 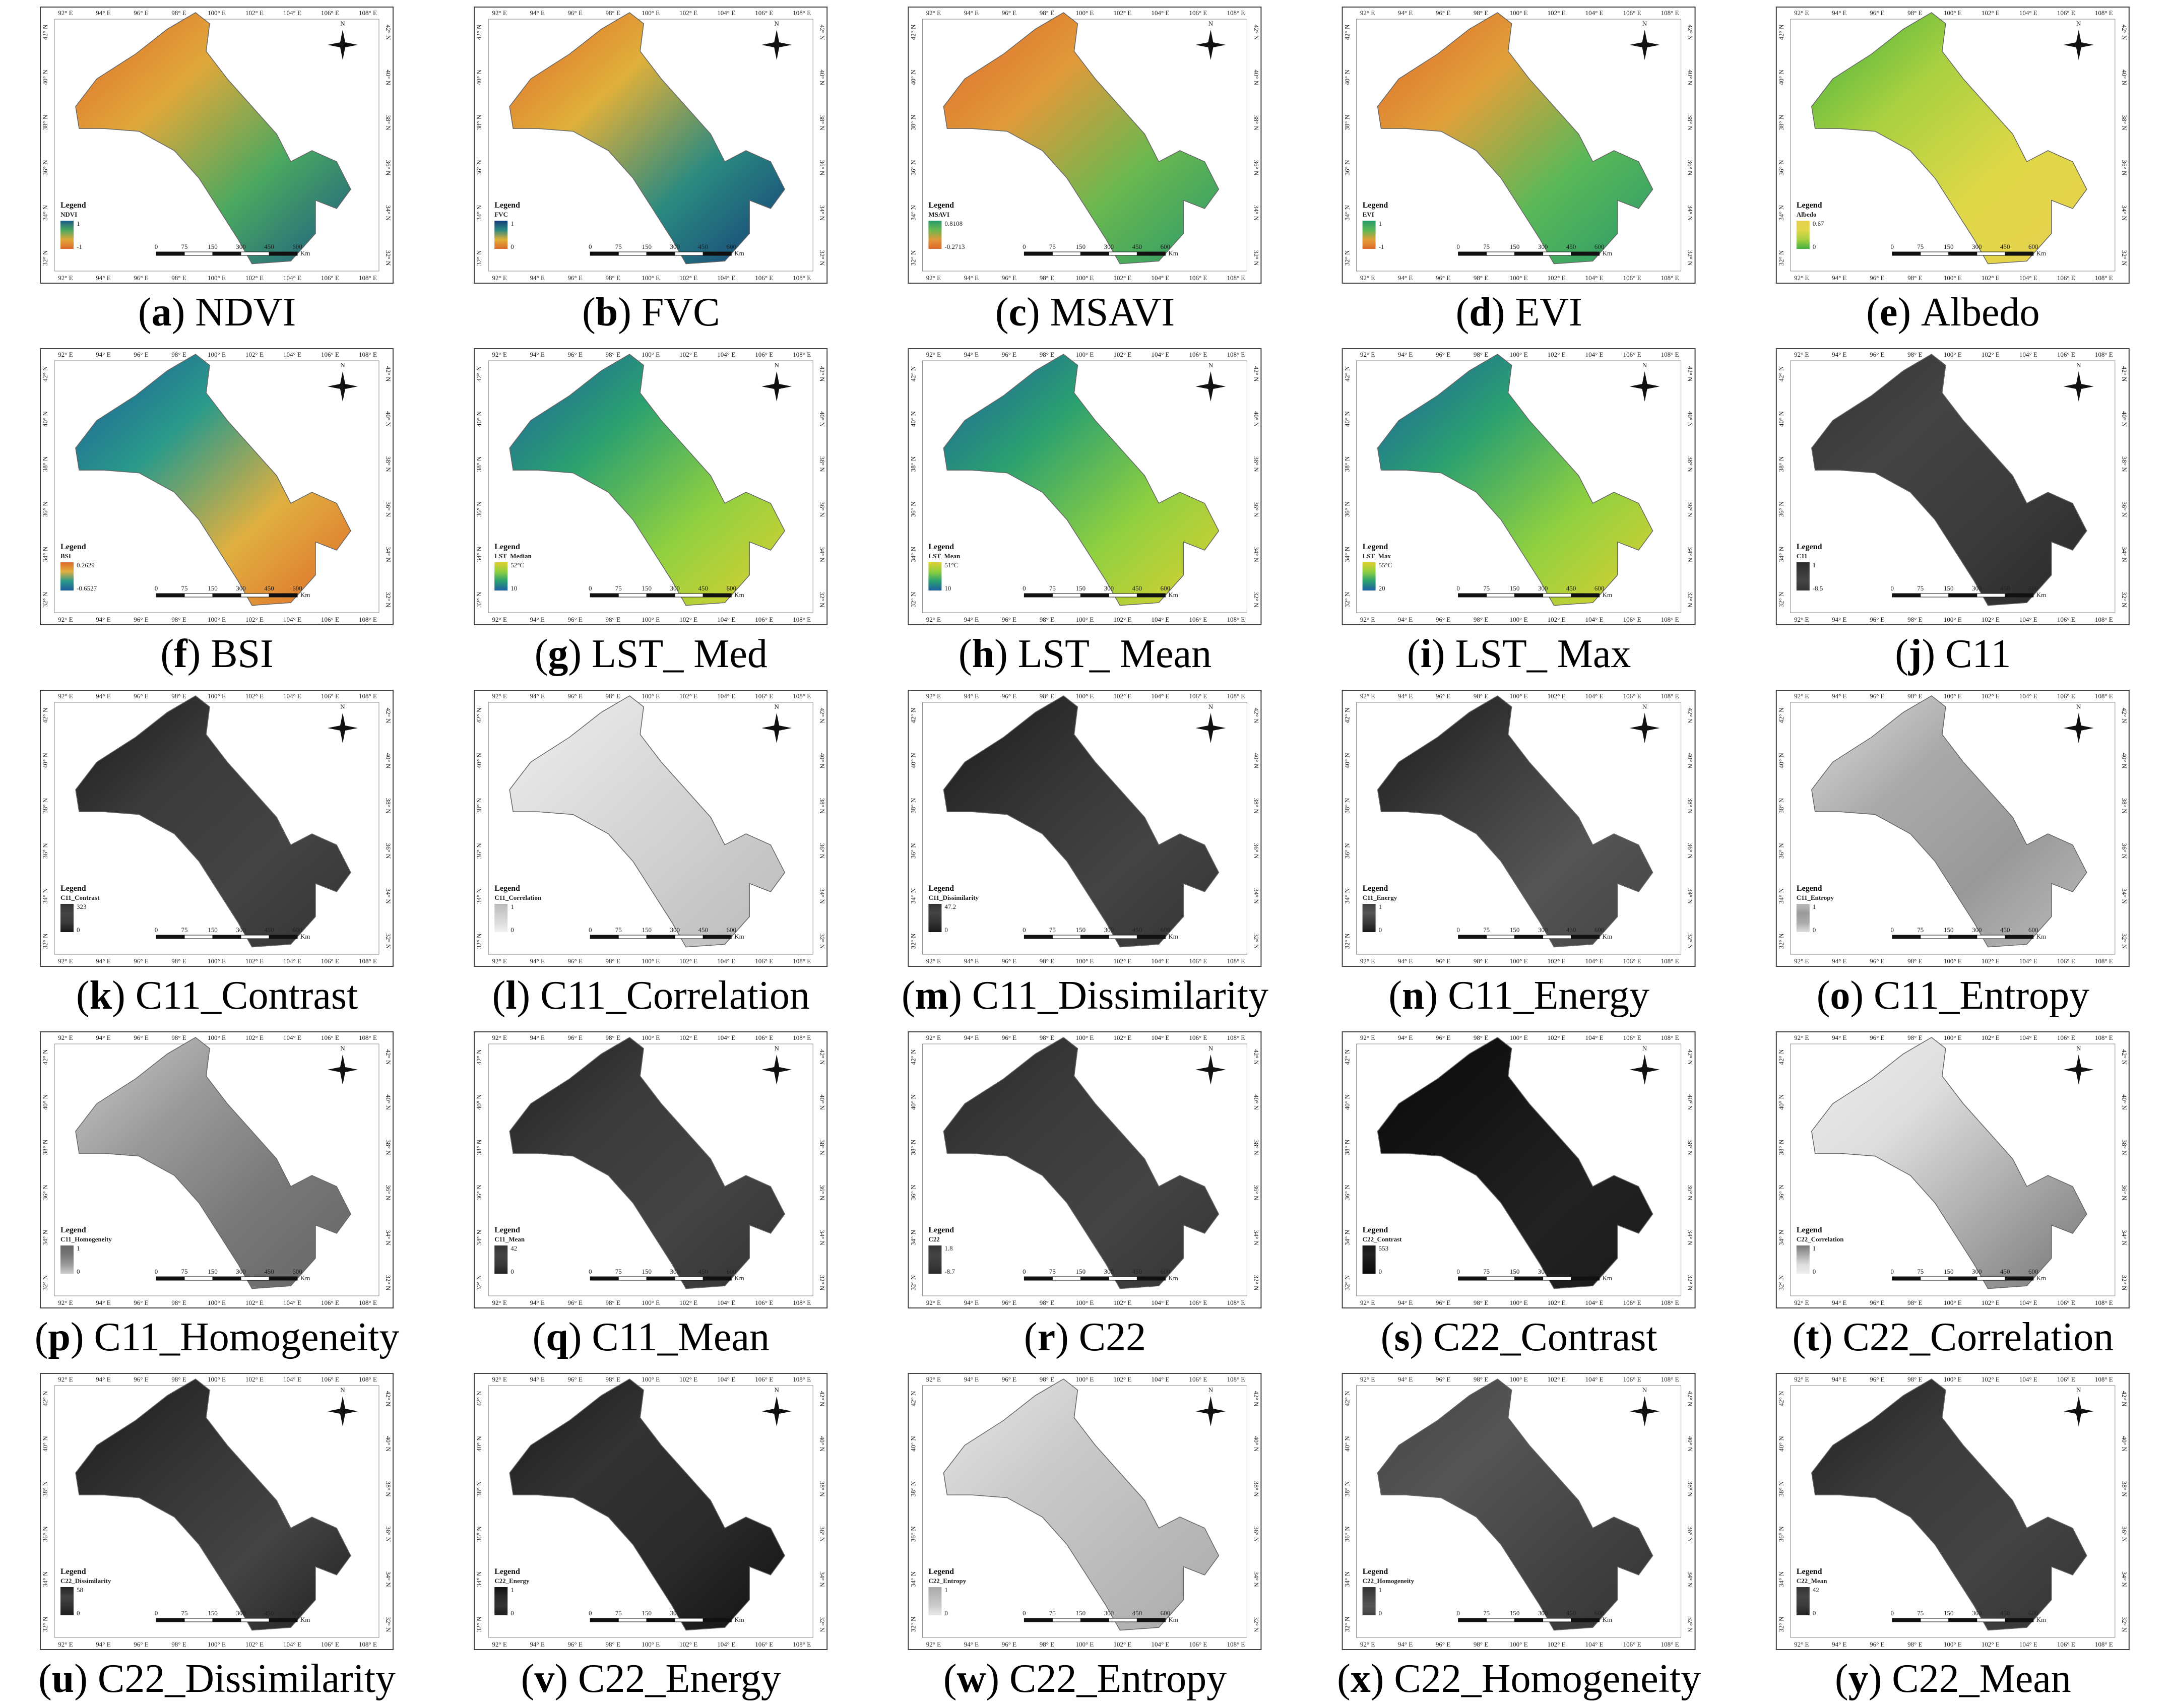 What do you see at coordinates (1980, 313) in the screenshot?
I see `caption-name: Albedo` at bounding box center [1980, 313].